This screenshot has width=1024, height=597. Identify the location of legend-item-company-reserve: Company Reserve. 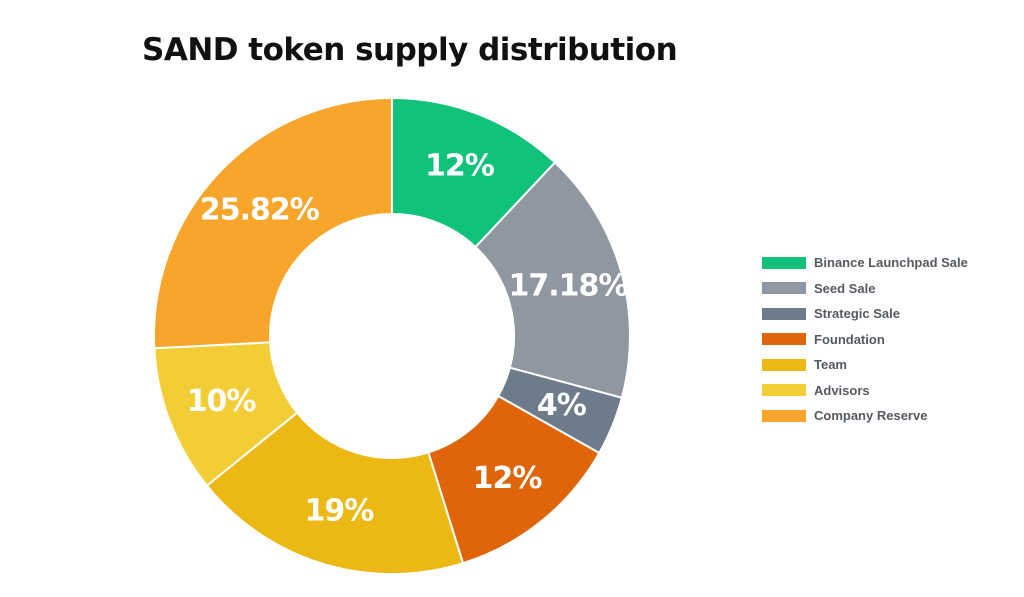
(865, 416).